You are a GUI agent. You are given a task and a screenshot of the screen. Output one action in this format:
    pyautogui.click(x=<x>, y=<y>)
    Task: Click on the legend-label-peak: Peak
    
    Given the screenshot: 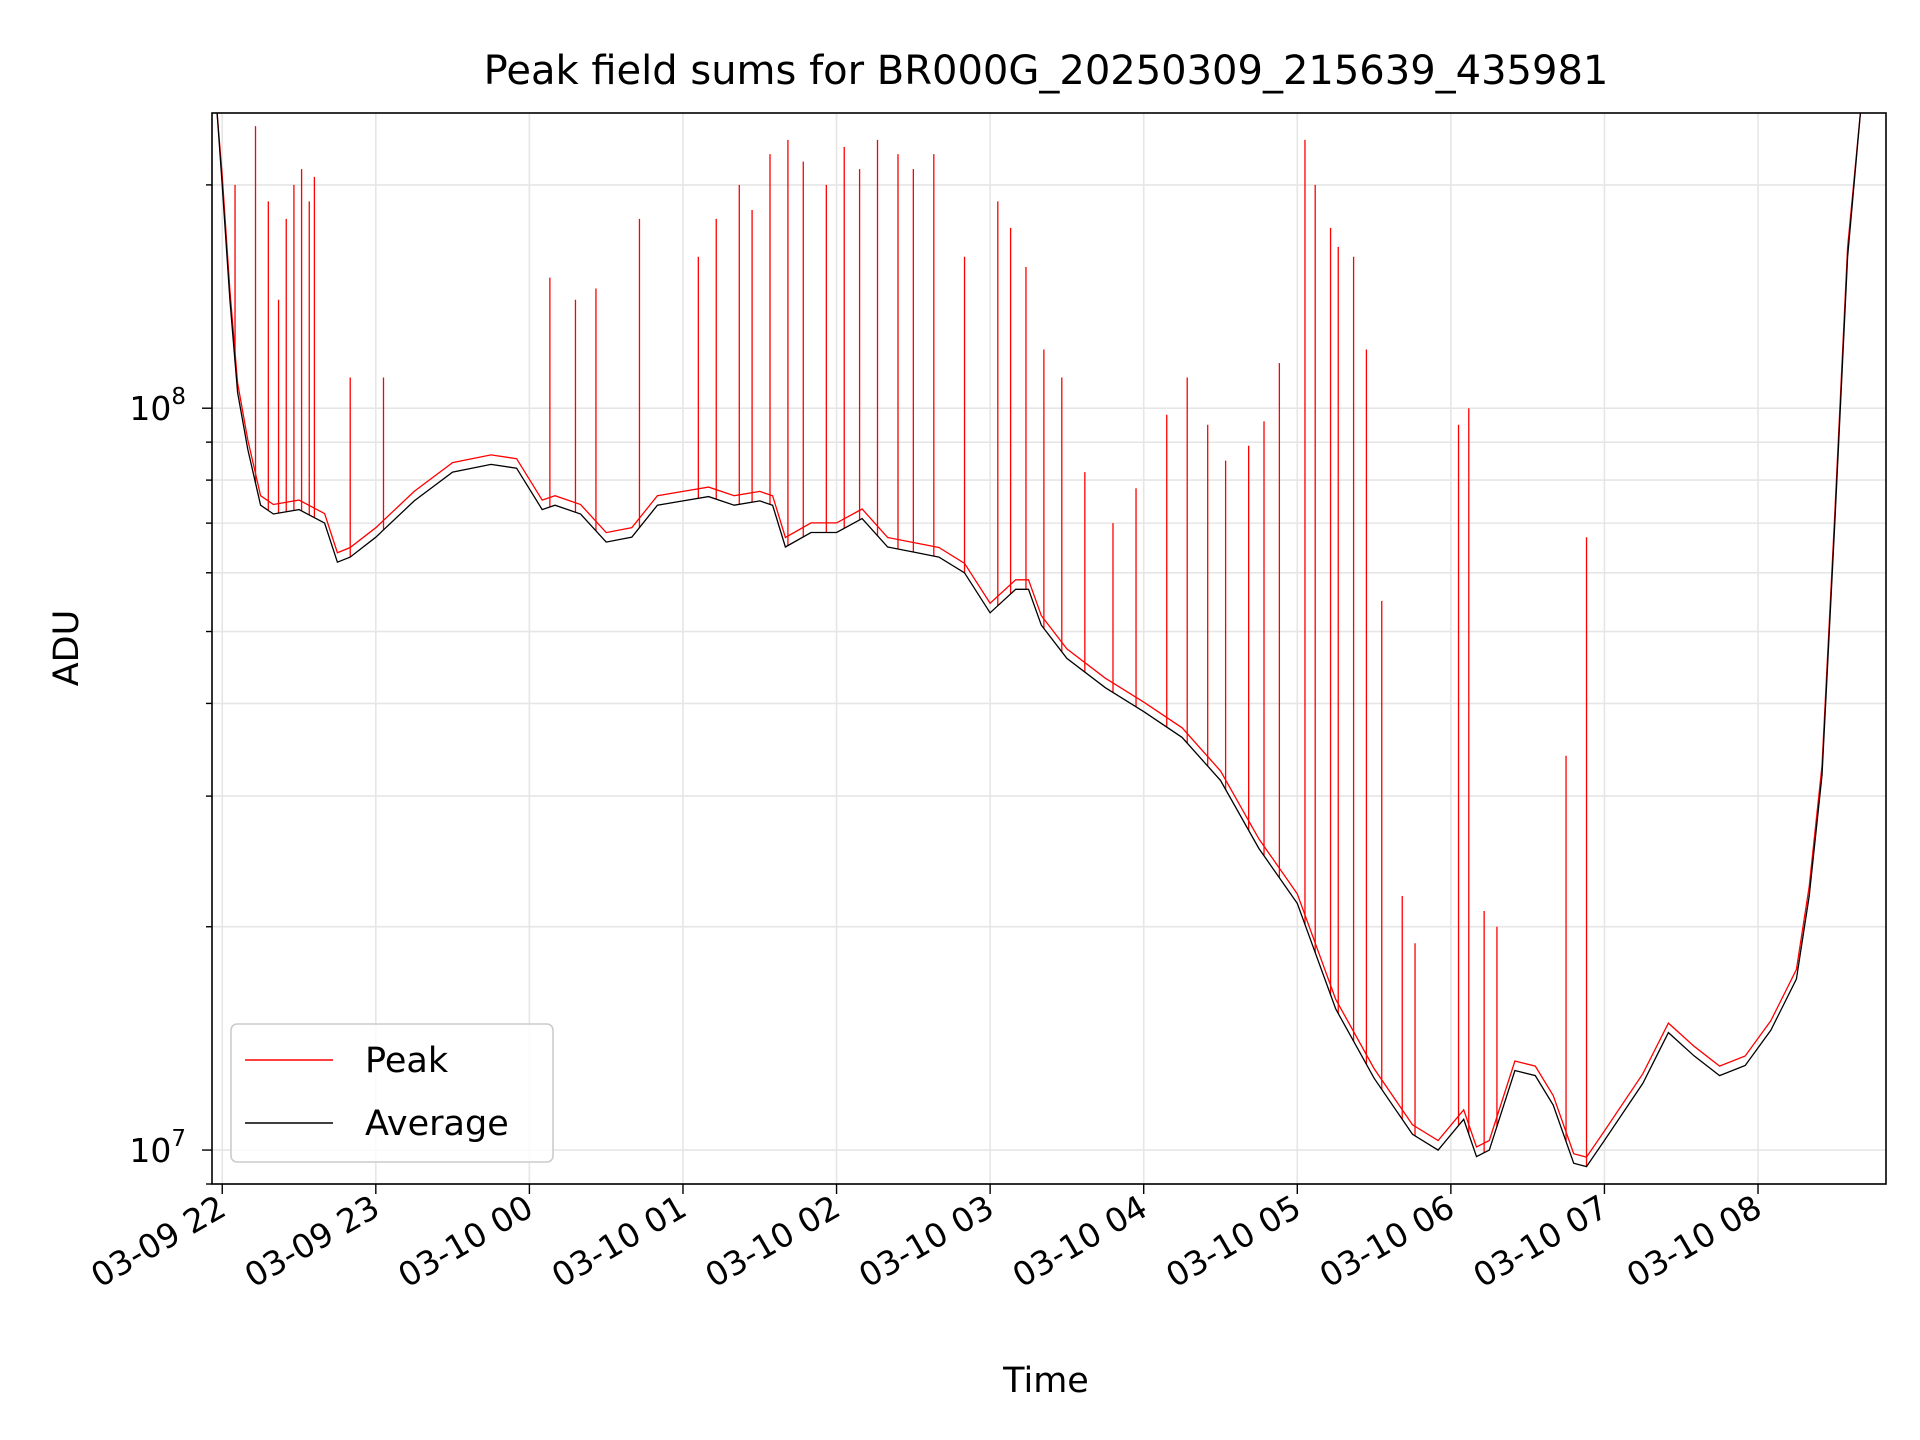 What is the action you would take?
    pyautogui.click(x=407, y=1061)
    